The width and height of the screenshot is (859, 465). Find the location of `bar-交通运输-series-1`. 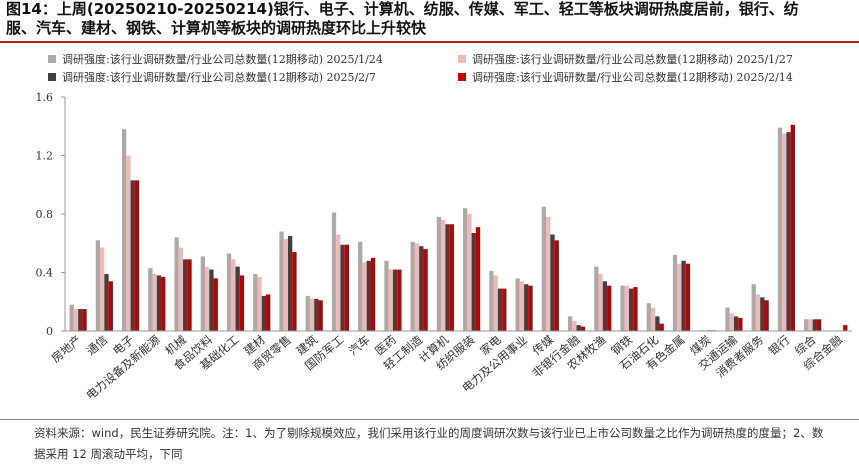

bar-交通运输-series-1 is located at coordinates (727, 319).